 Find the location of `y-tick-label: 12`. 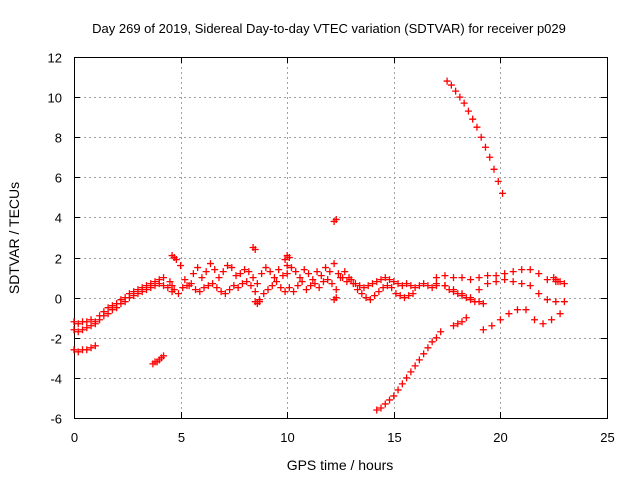

y-tick-label: 12 is located at coordinates (55, 58).